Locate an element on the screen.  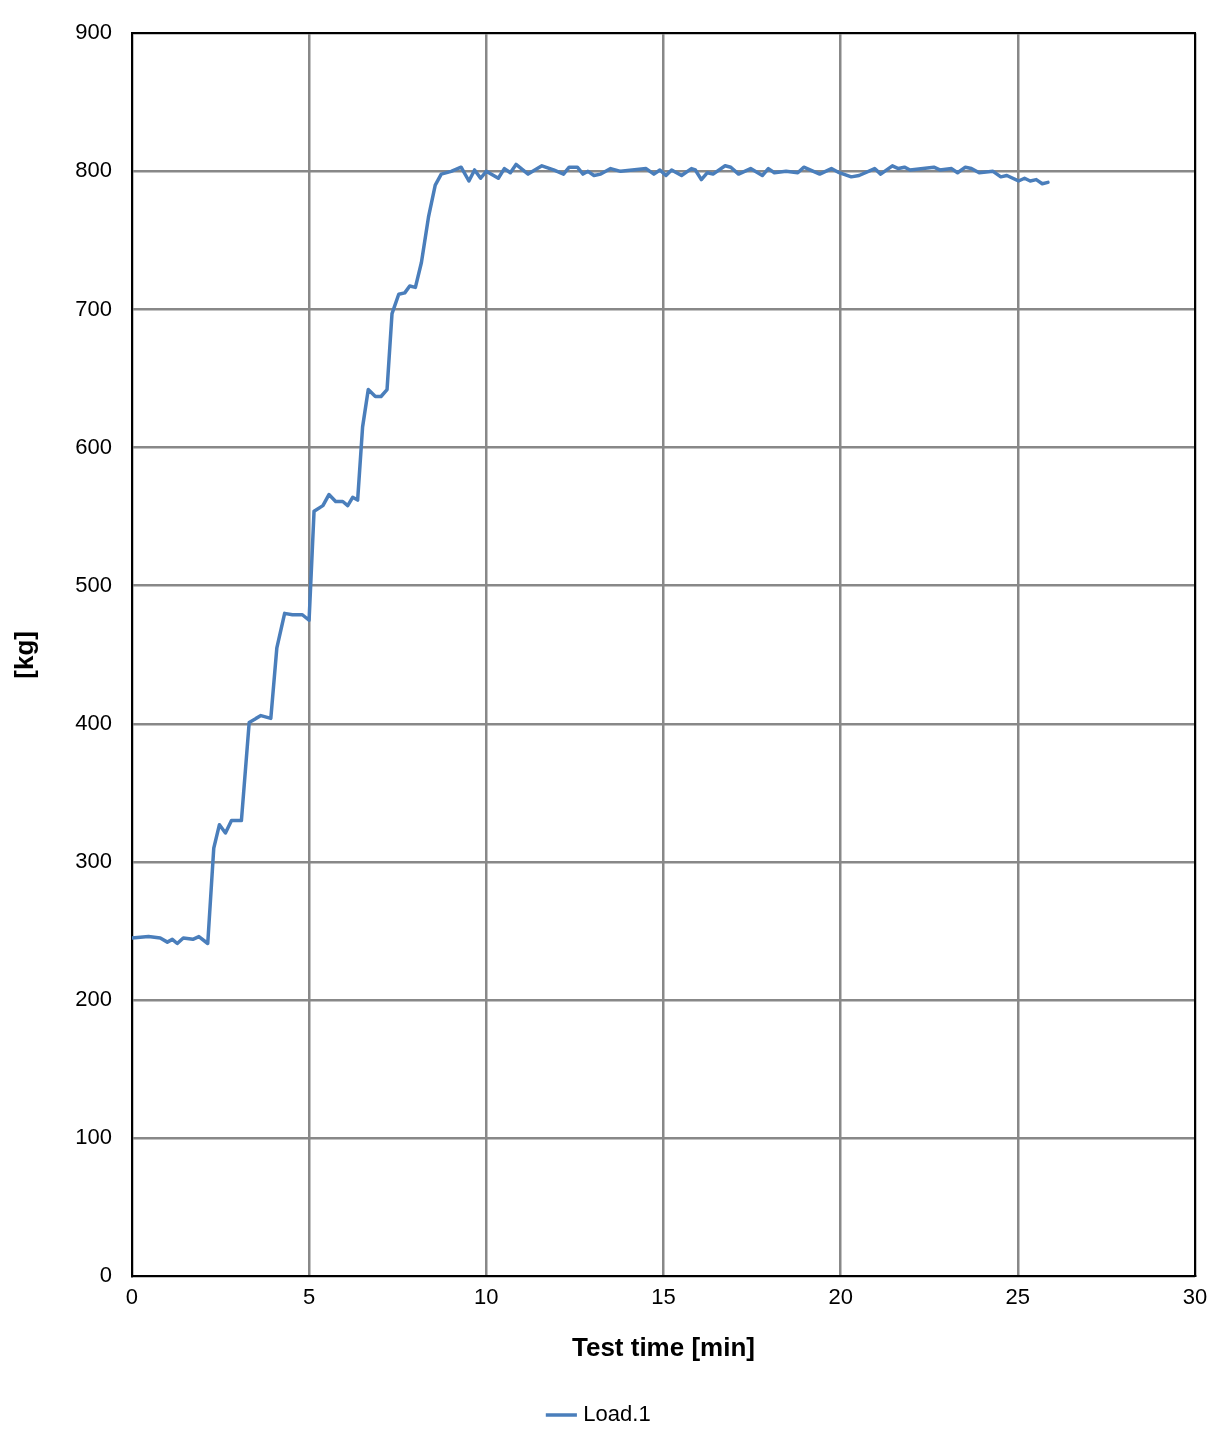
x-tick-label: 5 is located at coordinates (309, 1296).